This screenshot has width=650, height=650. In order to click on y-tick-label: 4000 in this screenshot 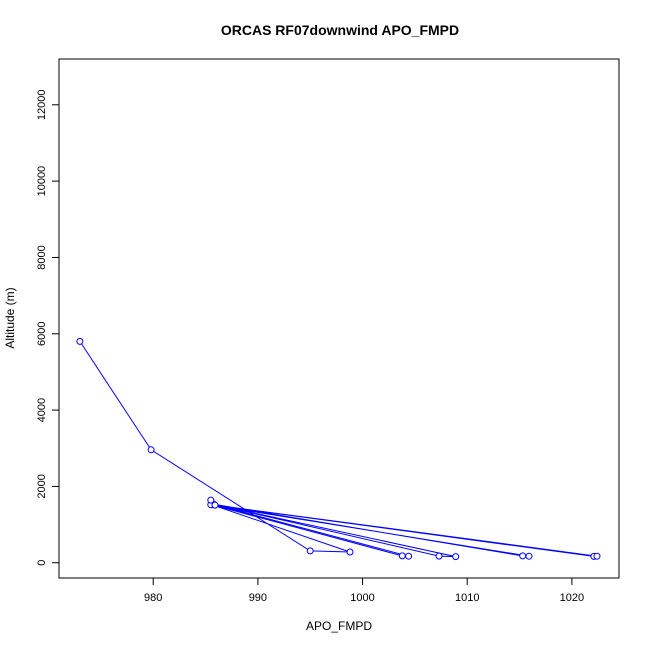, I will do `click(42, 410)`.